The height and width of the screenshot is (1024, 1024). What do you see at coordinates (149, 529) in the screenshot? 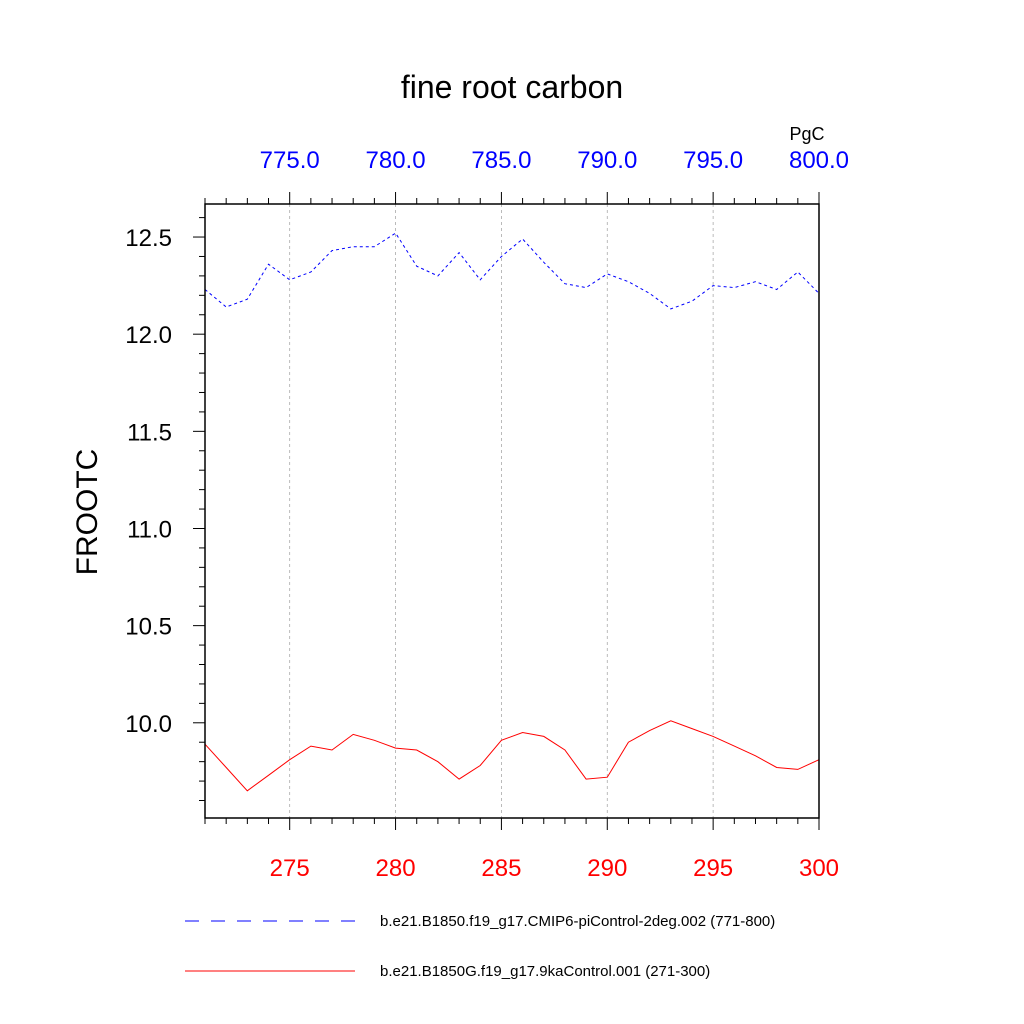
I see `y-tick-label: 11.0` at bounding box center [149, 529].